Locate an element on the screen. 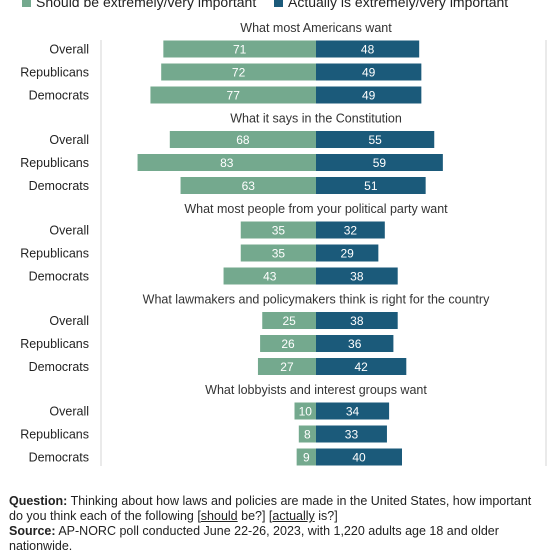  bar-label-should: 43 is located at coordinates (270, 277).